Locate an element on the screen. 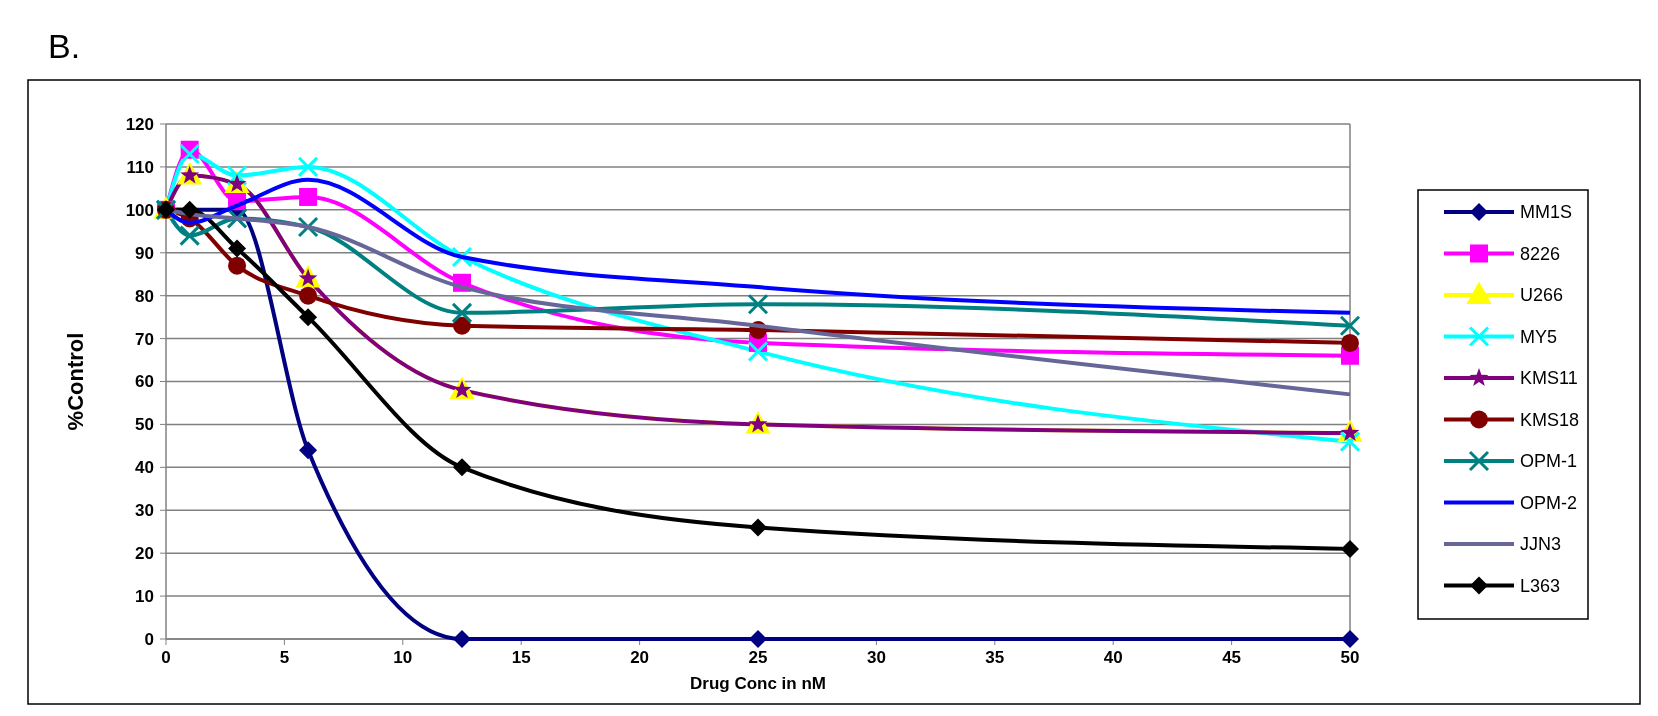  legend-label: U266 is located at coordinates (1542, 295).